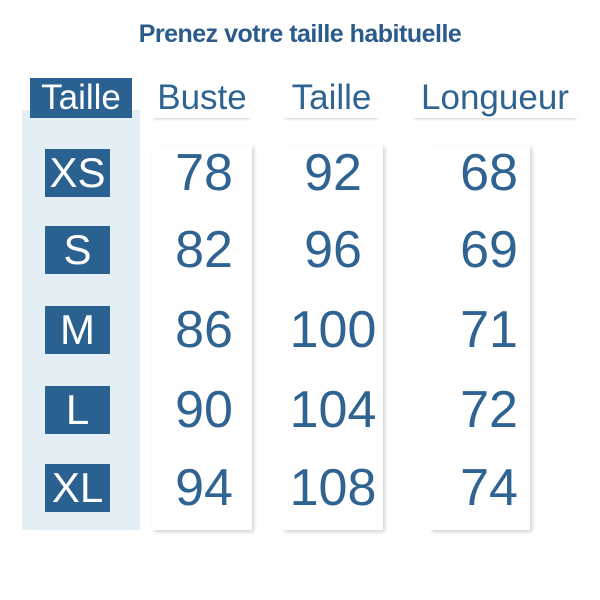  I want to click on measure-value: 74, so click(489, 488).